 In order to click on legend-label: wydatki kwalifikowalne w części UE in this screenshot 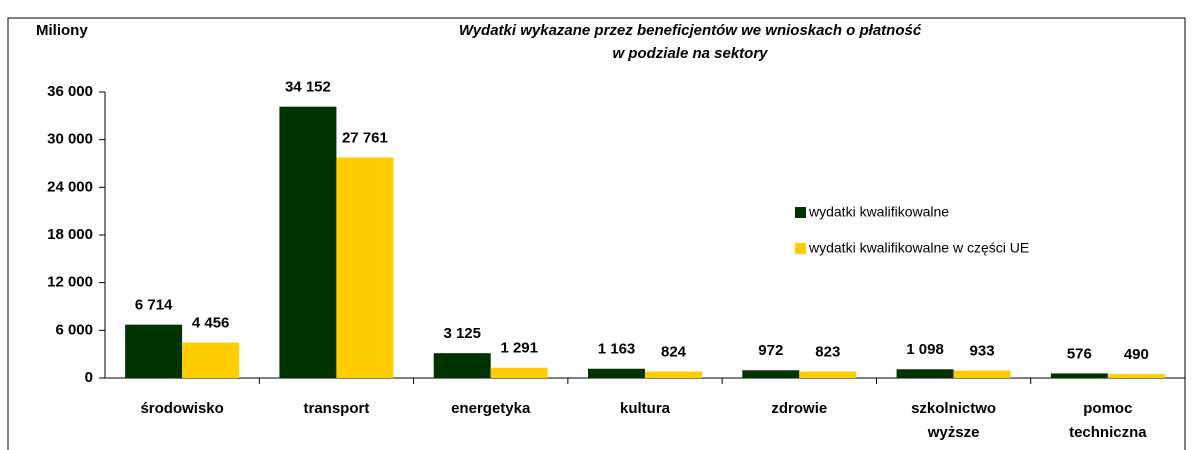, I will do `click(918, 248)`.